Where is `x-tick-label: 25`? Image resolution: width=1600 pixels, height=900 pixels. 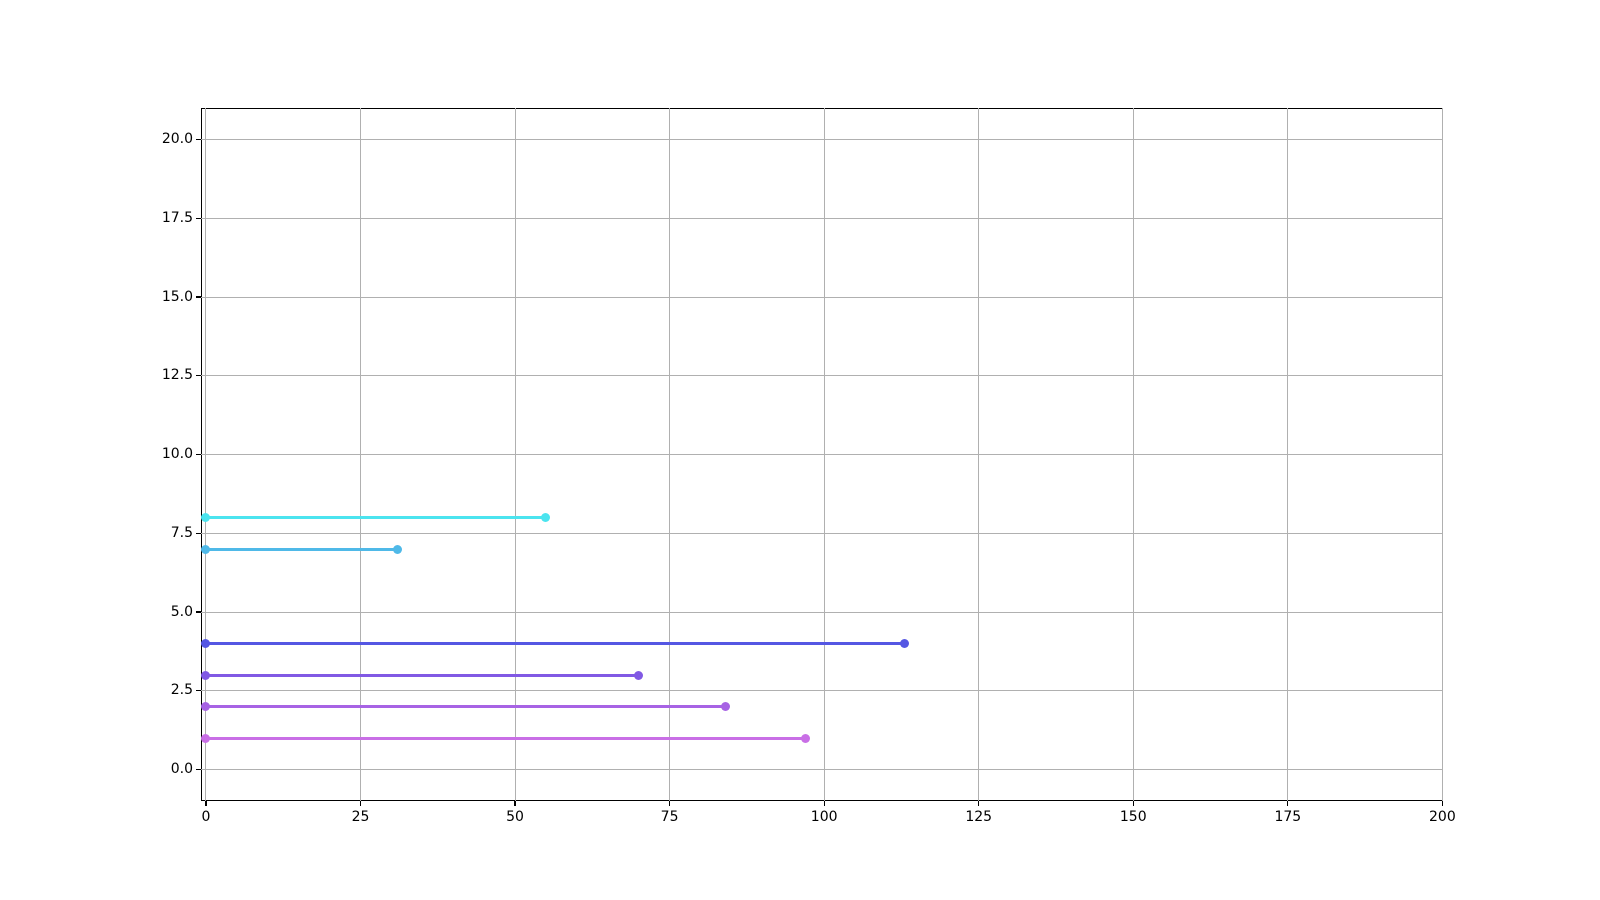 x-tick-label: 25 is located at coordinates (360, 817).